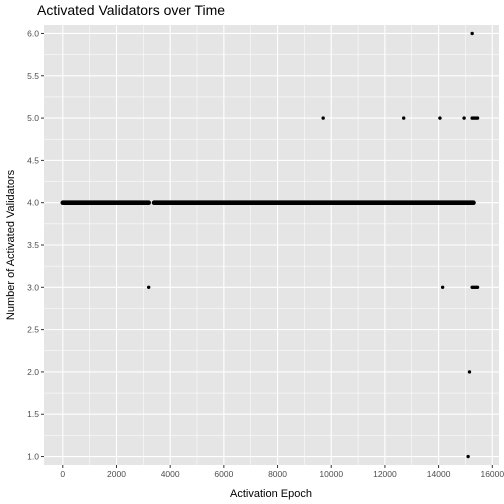  I want to click on y-tick-label: 1.0, so click(33, 457).